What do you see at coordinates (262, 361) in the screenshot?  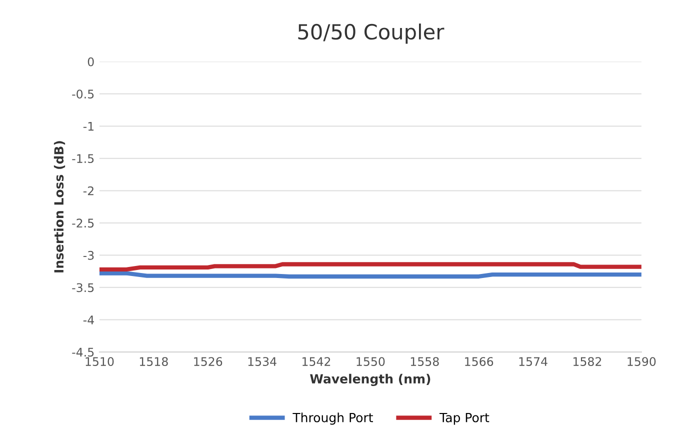 I see `x-tick-label: 1534` at bounding box center [262, 361].